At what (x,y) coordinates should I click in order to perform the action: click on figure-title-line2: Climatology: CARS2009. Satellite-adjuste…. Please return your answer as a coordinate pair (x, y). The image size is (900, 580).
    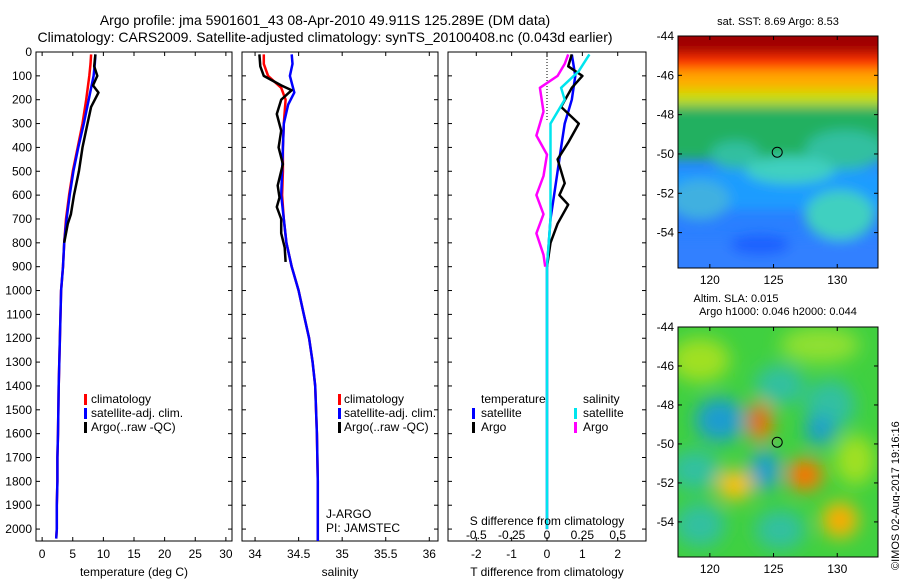
    Looking at the image, I should click on (325, 37).